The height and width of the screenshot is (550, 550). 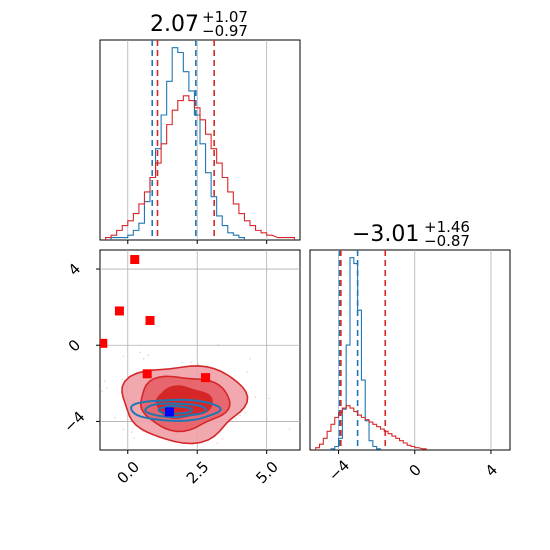 What do you see at coordinates (447, 241) in the screenshot?
I see `title-y-lower: −0.87` at bounding box center [447, 241].